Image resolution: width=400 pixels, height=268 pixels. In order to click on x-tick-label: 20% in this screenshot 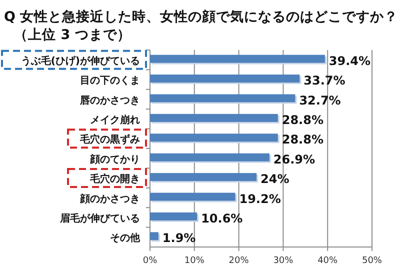, I will do `click(239, 261)`.